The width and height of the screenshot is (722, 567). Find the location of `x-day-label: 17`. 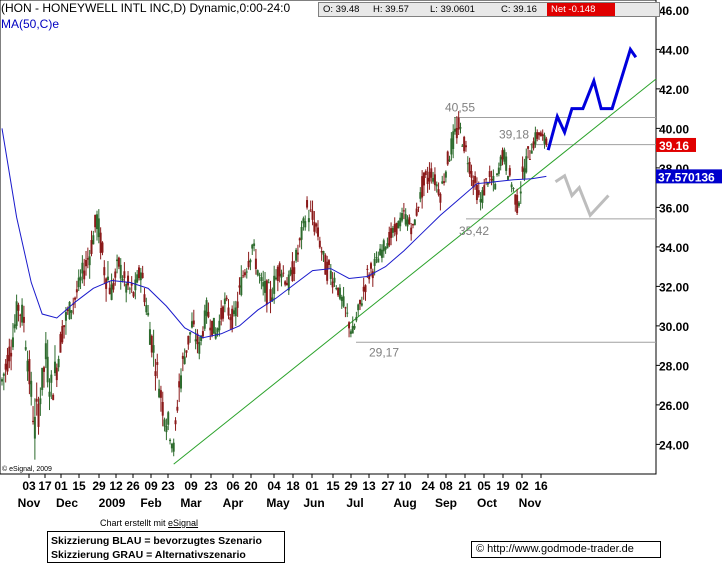

x-day-label: 17 is located at coordinates (45, 486).